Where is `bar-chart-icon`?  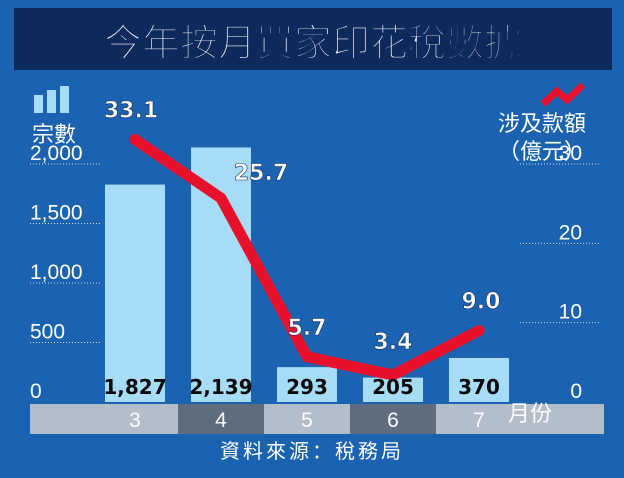
bar-chart-icon is located at coordinates (51, 99).